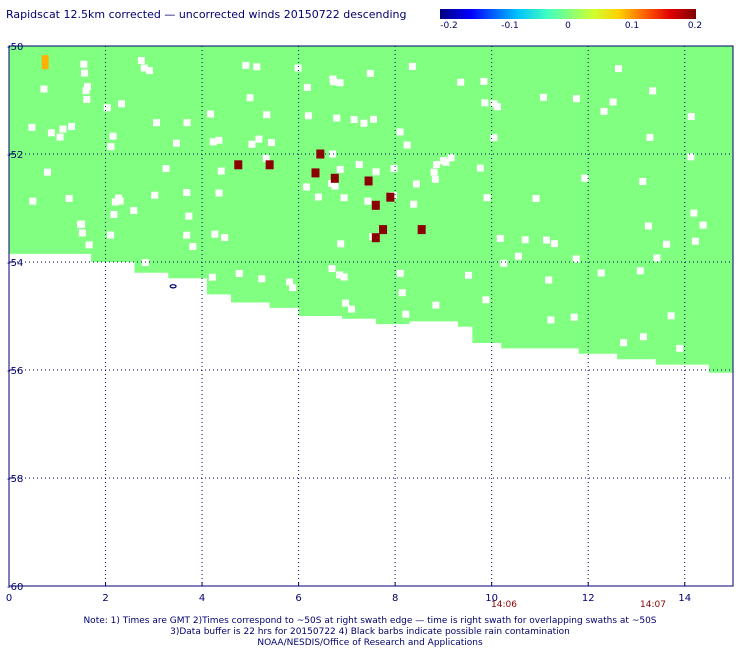  What do you see at coordinates (653, 605) in the screenshot?
I see `time-label: 14:07` at bounding box center [653, 605].